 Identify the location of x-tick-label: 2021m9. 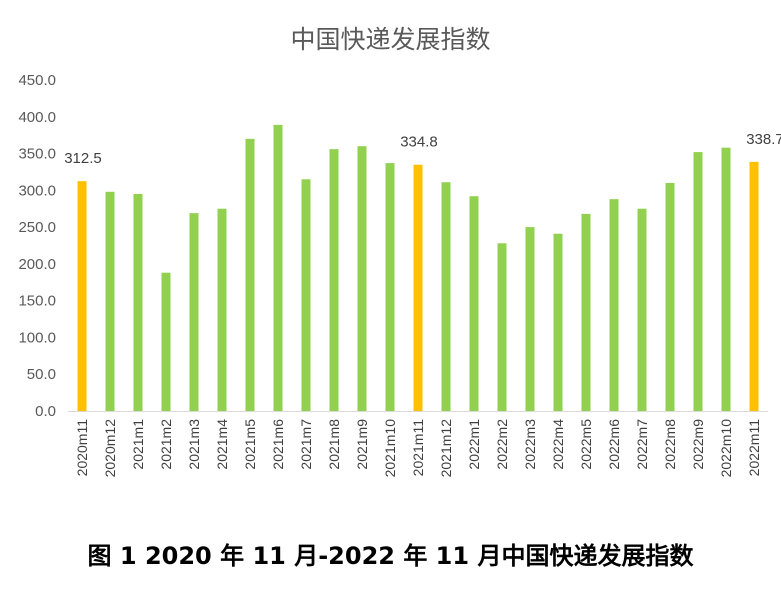
(362, 444).